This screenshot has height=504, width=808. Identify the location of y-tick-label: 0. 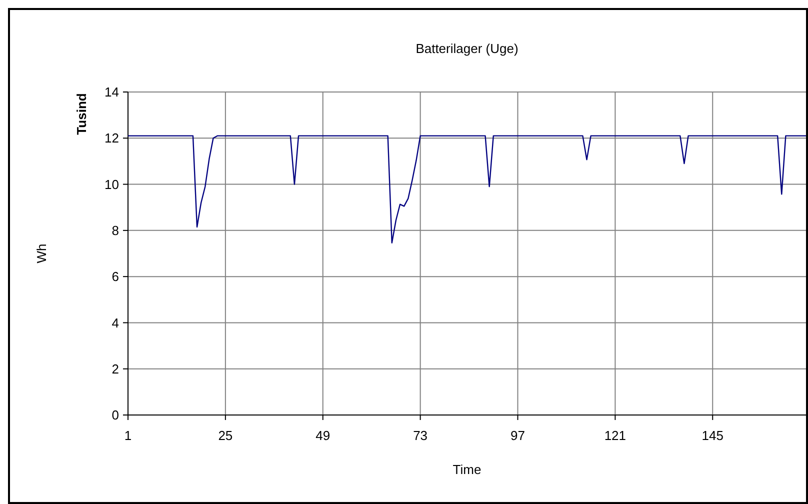
(115, 415).